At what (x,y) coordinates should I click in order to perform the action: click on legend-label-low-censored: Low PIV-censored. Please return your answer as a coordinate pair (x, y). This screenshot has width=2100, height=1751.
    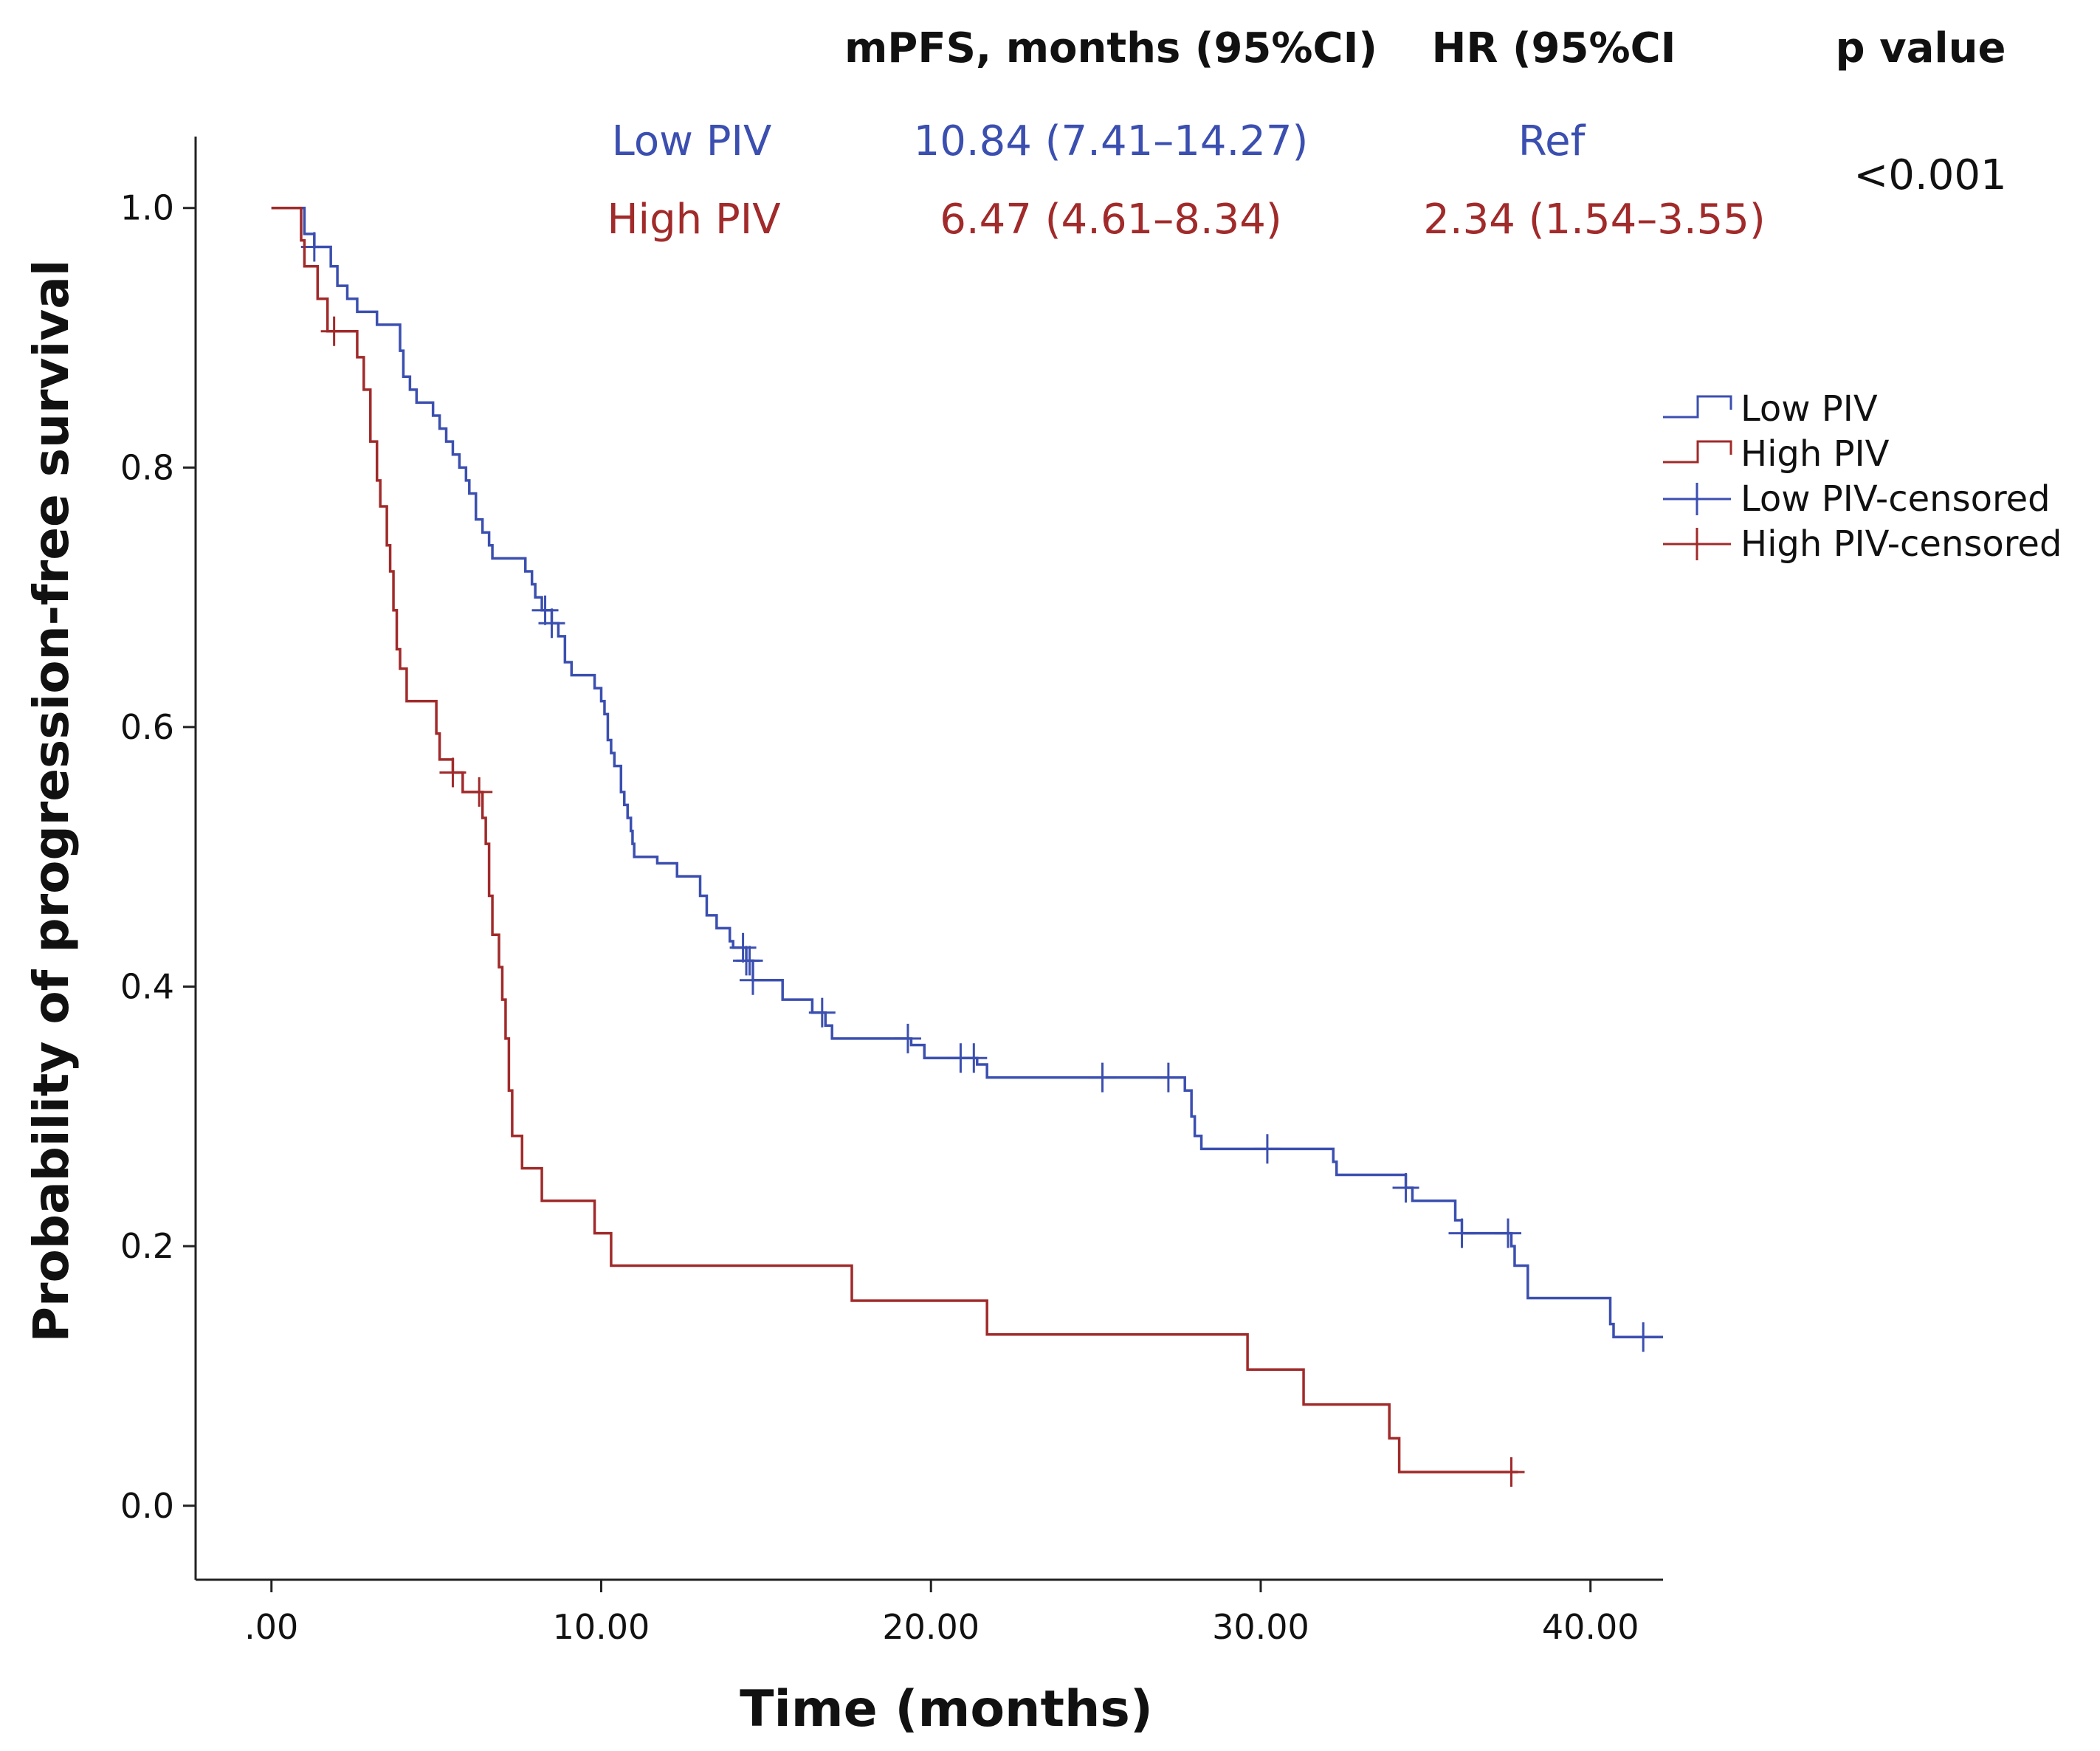
    Looking at the image, I should click on (1896, 499).